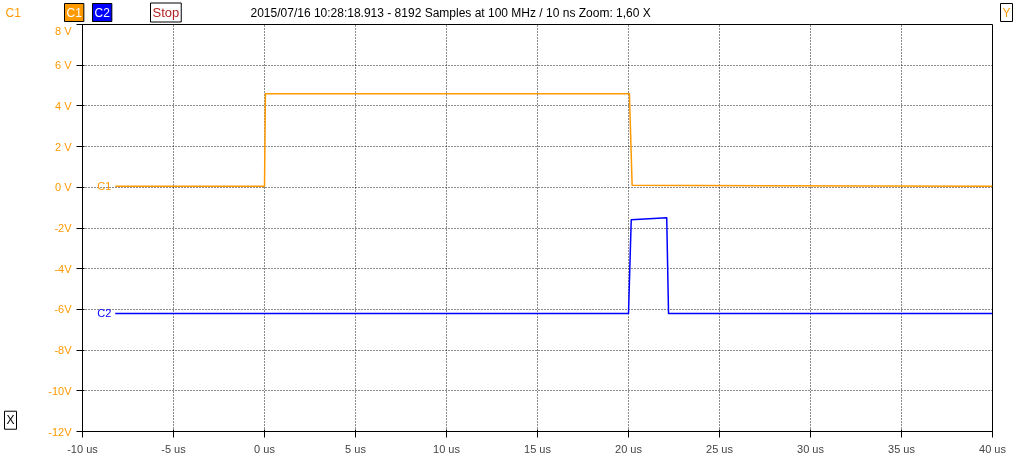  What do you see at coordinates (811, 448) in the screenshot?
I see `x-tick-label: 30 us` at bounding box center [811, 448].